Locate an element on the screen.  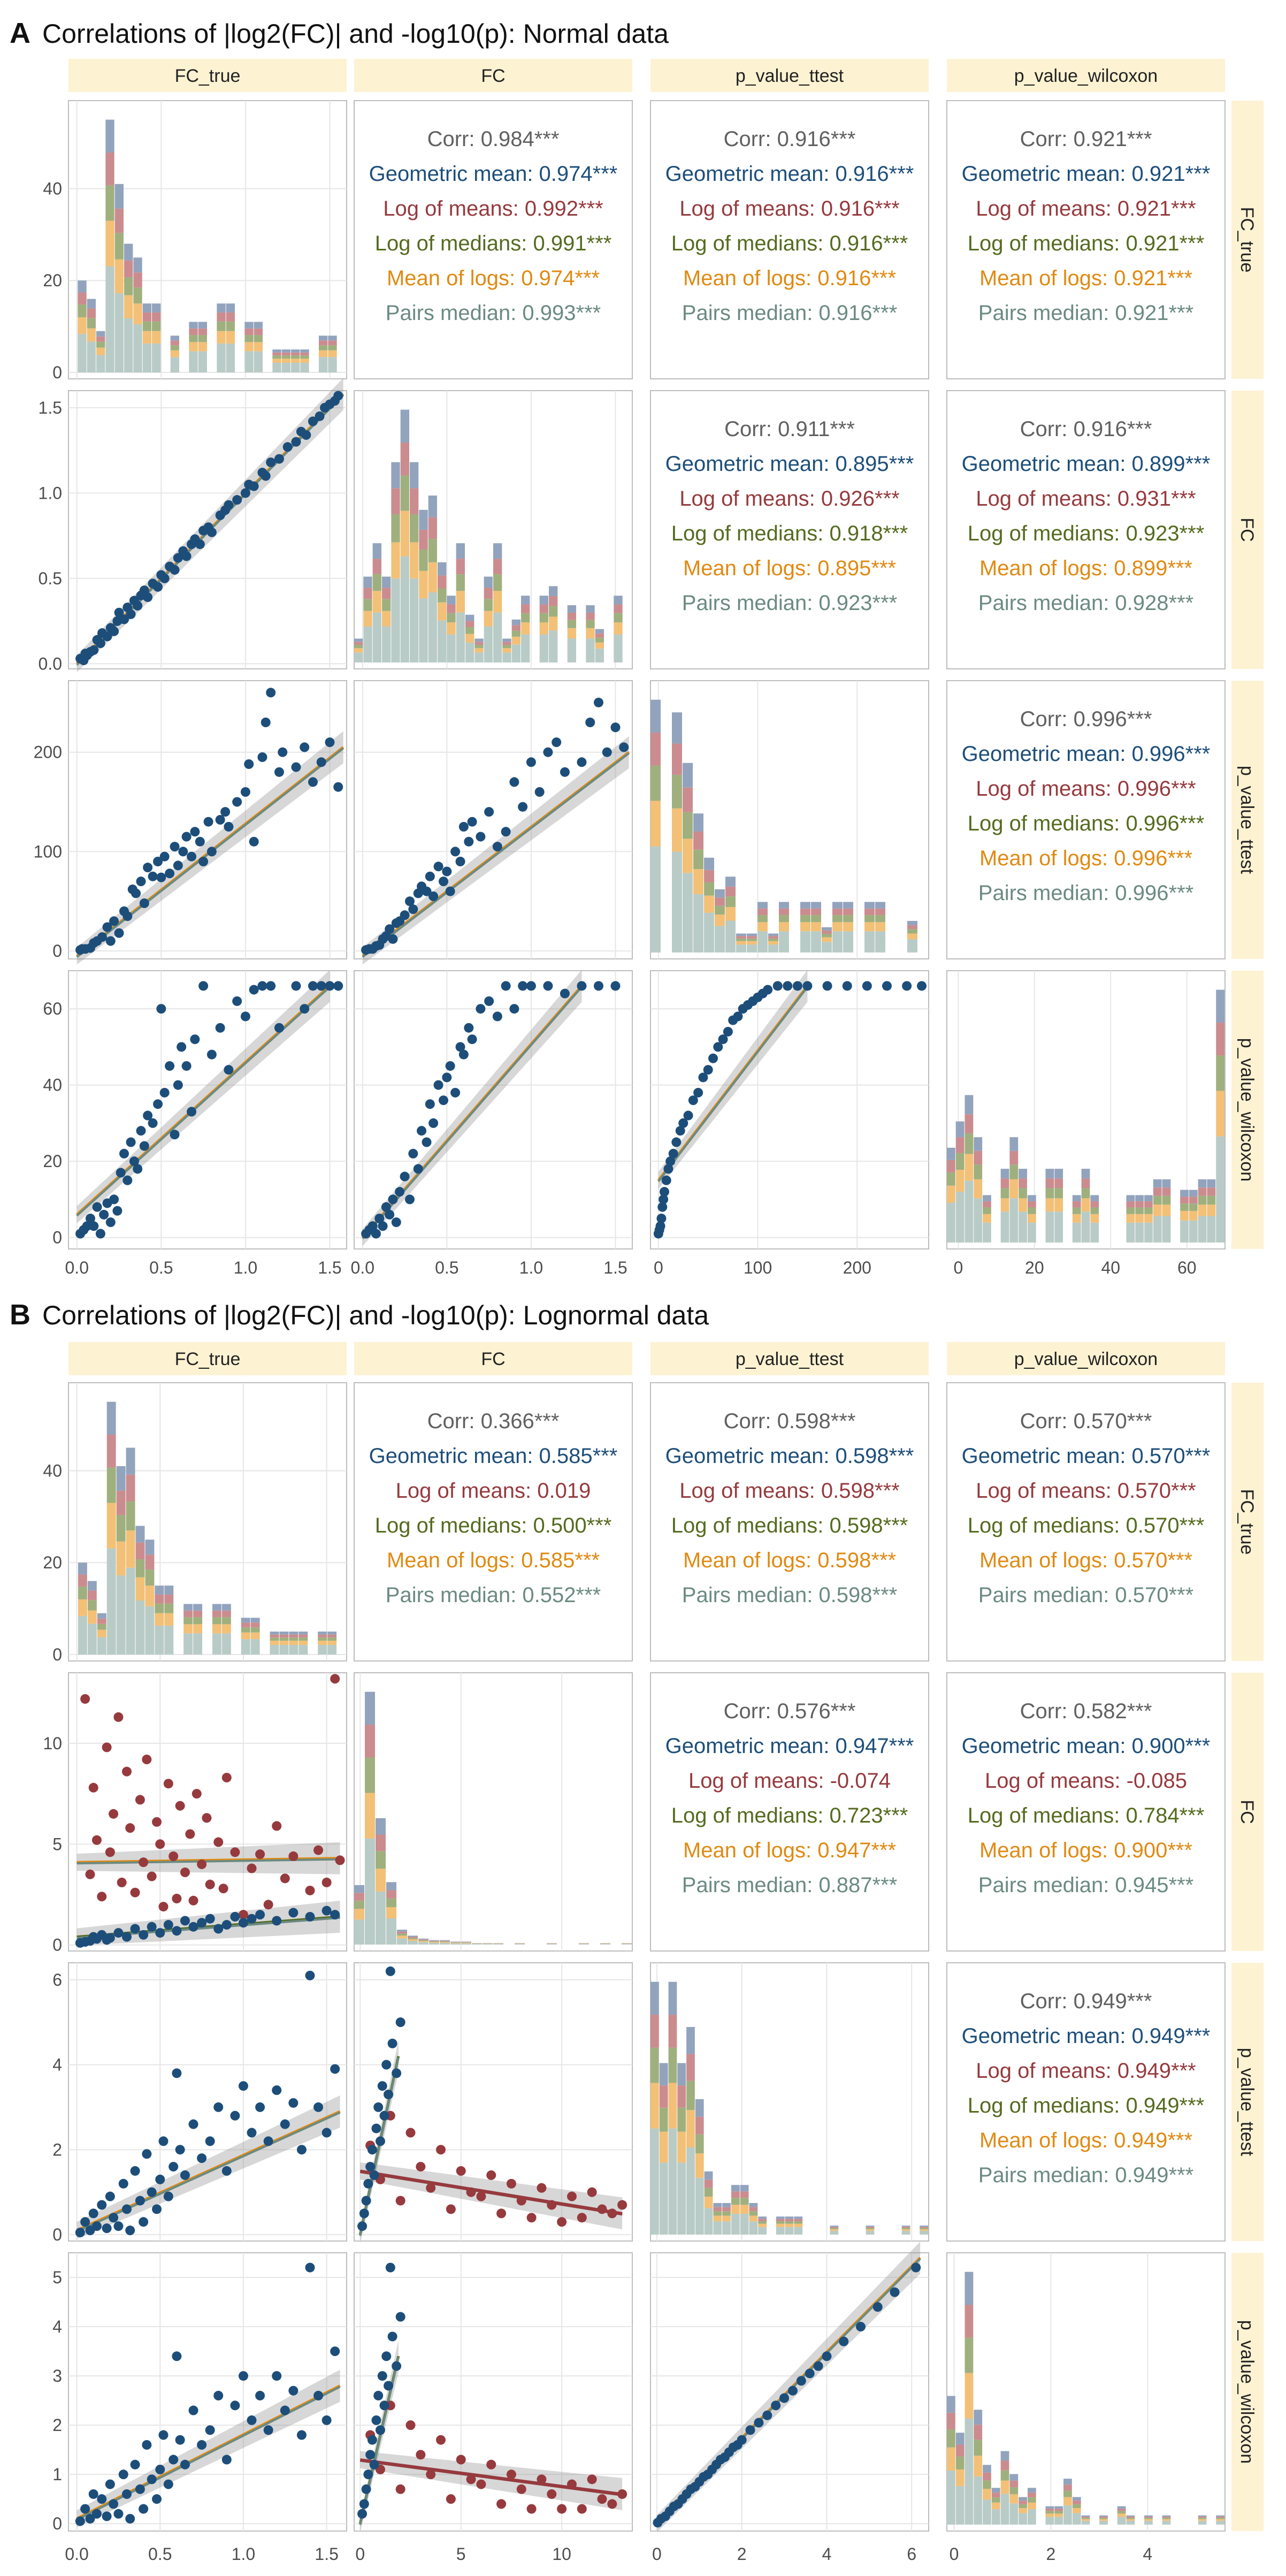
x-tick-label: 0.5 is located at coordinates (160, 2554).